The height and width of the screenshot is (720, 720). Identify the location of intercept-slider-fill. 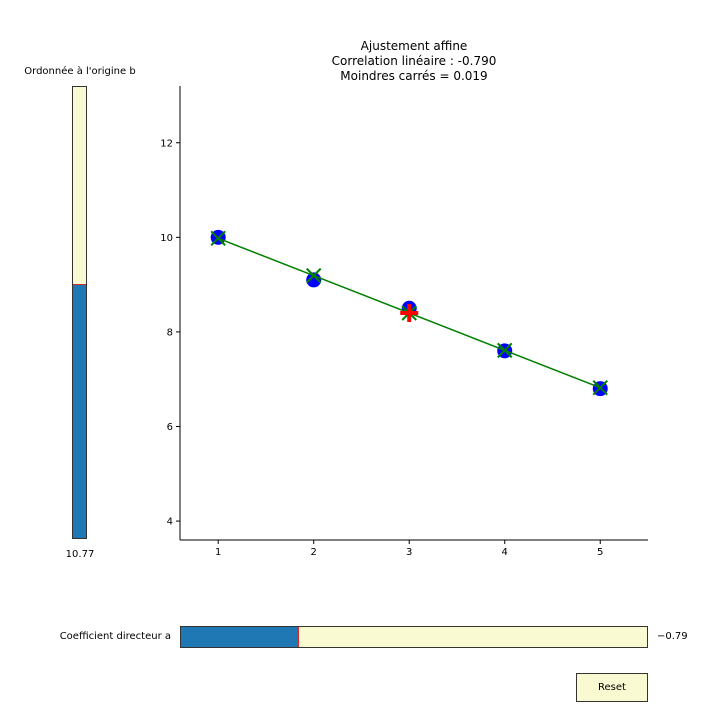
(79, 411).